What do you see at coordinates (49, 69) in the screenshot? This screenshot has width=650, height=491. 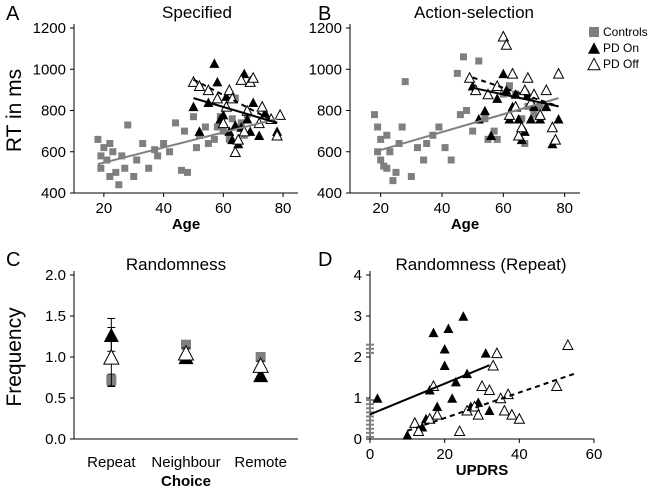 I see `y-tick-label: 1000` at bounding box center [49, 69].